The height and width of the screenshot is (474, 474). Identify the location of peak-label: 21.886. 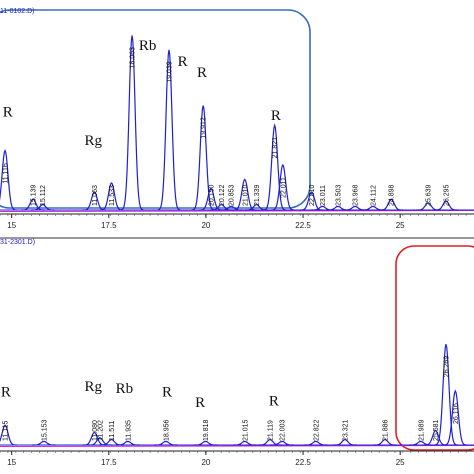
(386, 430).